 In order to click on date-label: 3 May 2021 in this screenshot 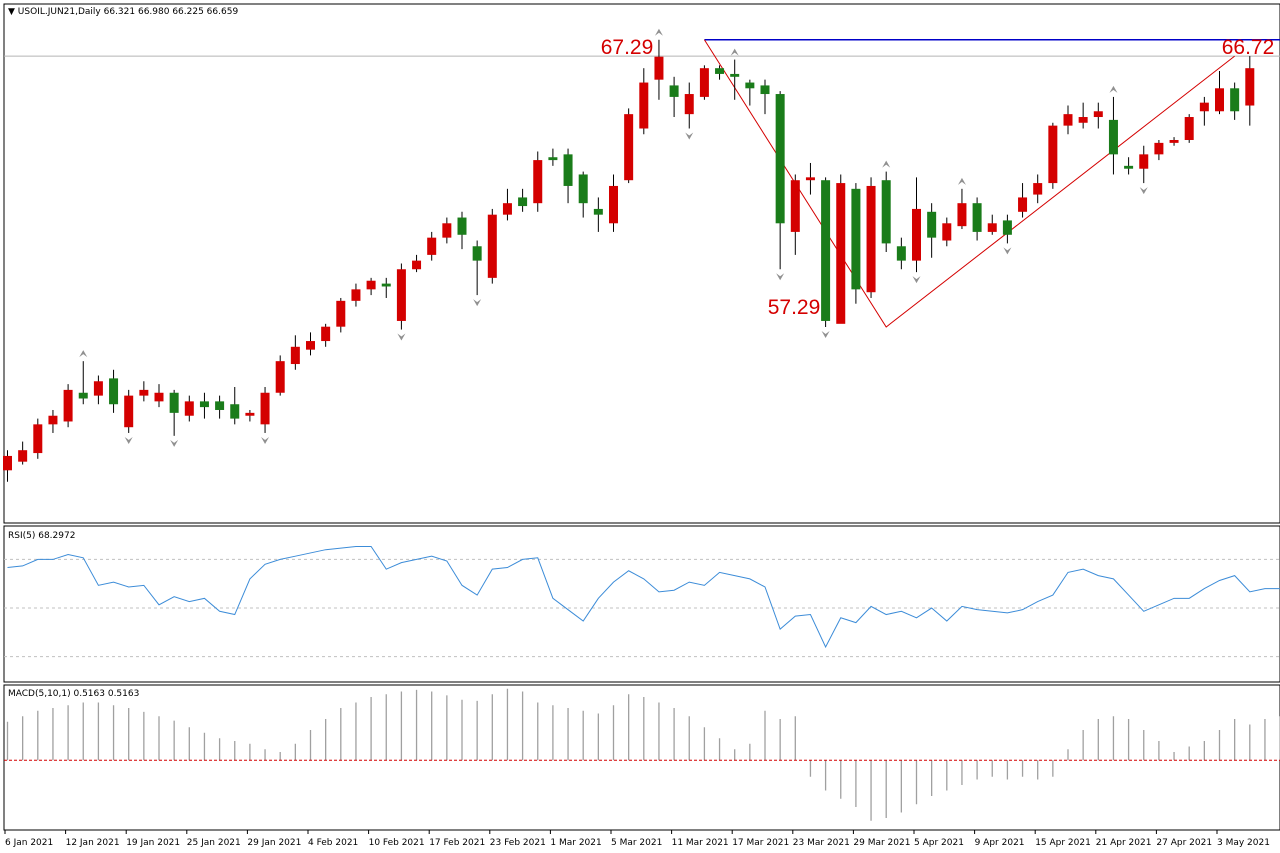, I will do `click(1243, 843)`.